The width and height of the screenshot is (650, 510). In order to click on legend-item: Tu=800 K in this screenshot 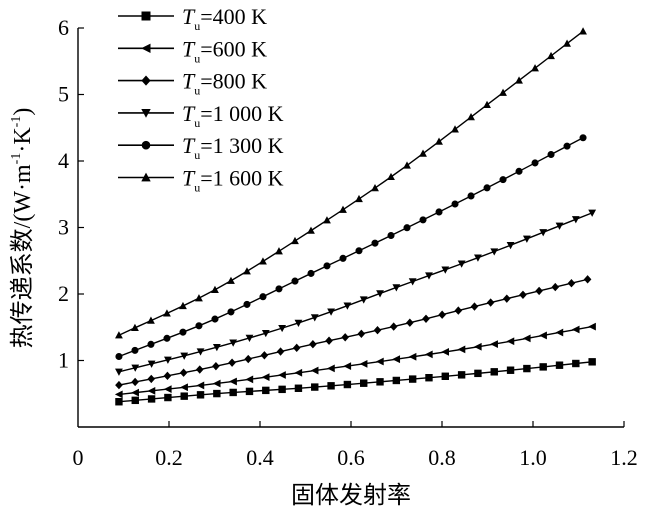, I will do `click(192, 83)`.